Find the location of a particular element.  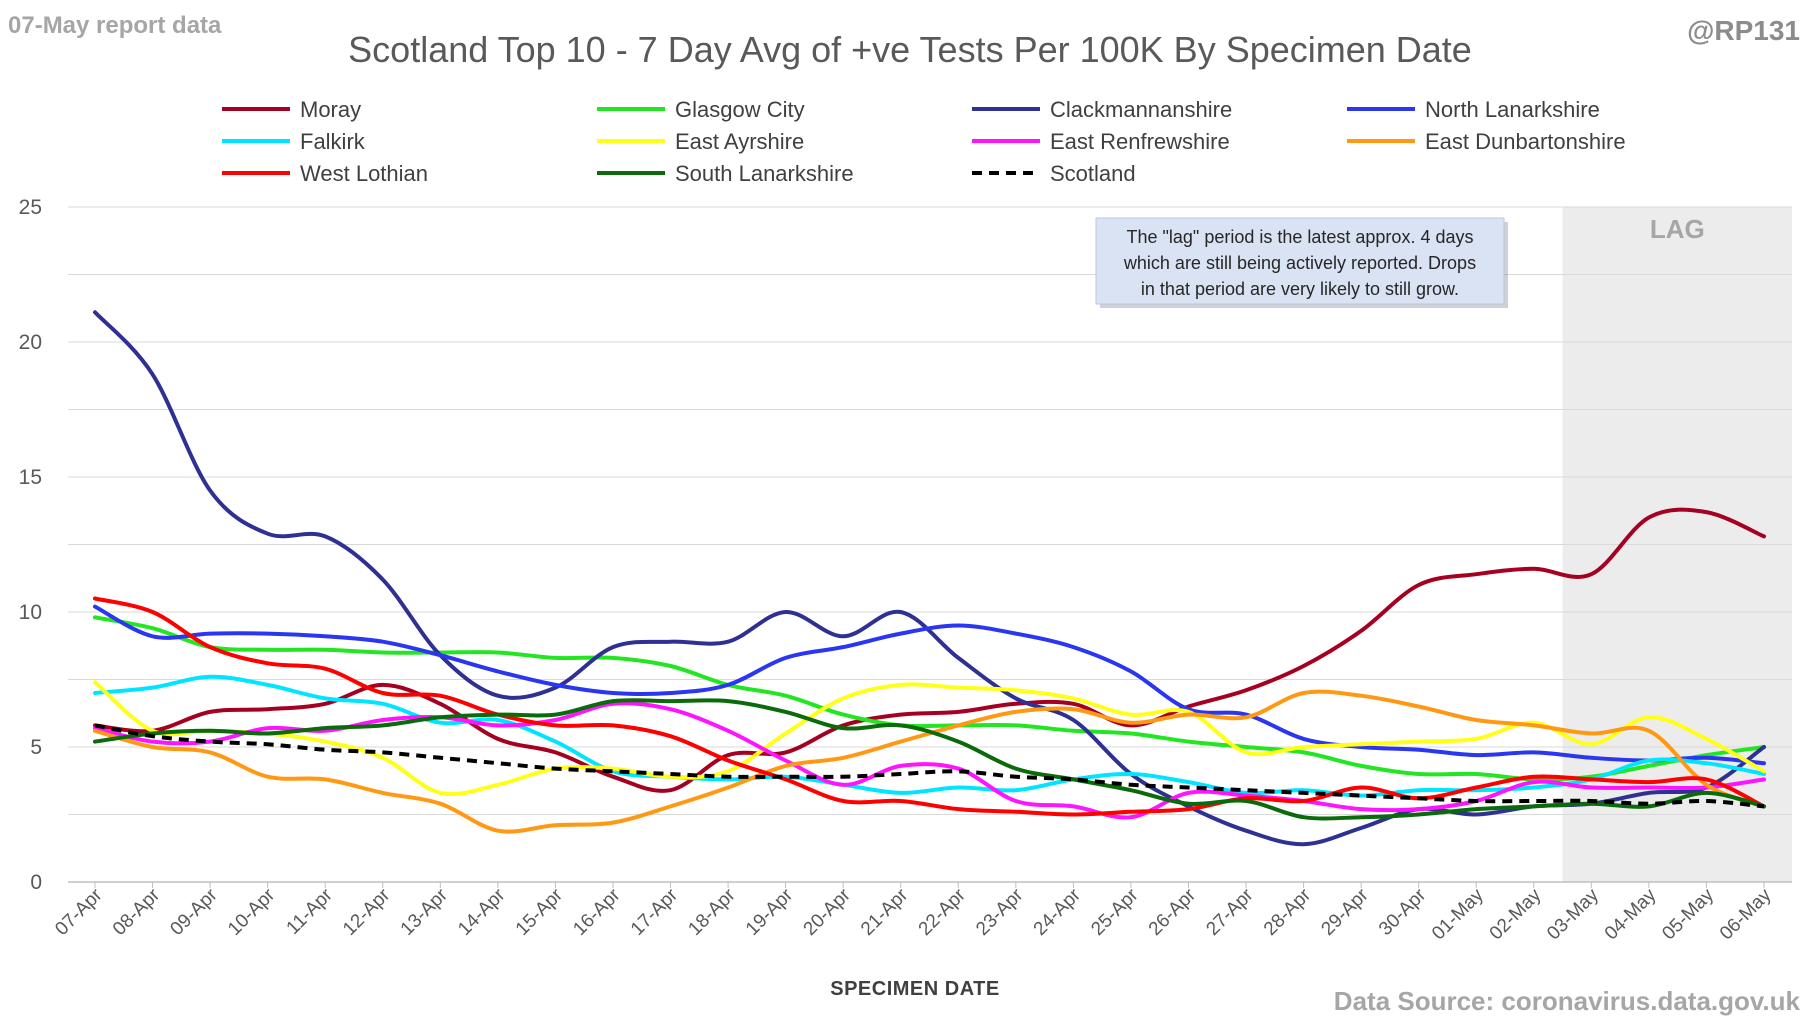

series-line-east-dunbartonshire is located at coordinates (929, 761).